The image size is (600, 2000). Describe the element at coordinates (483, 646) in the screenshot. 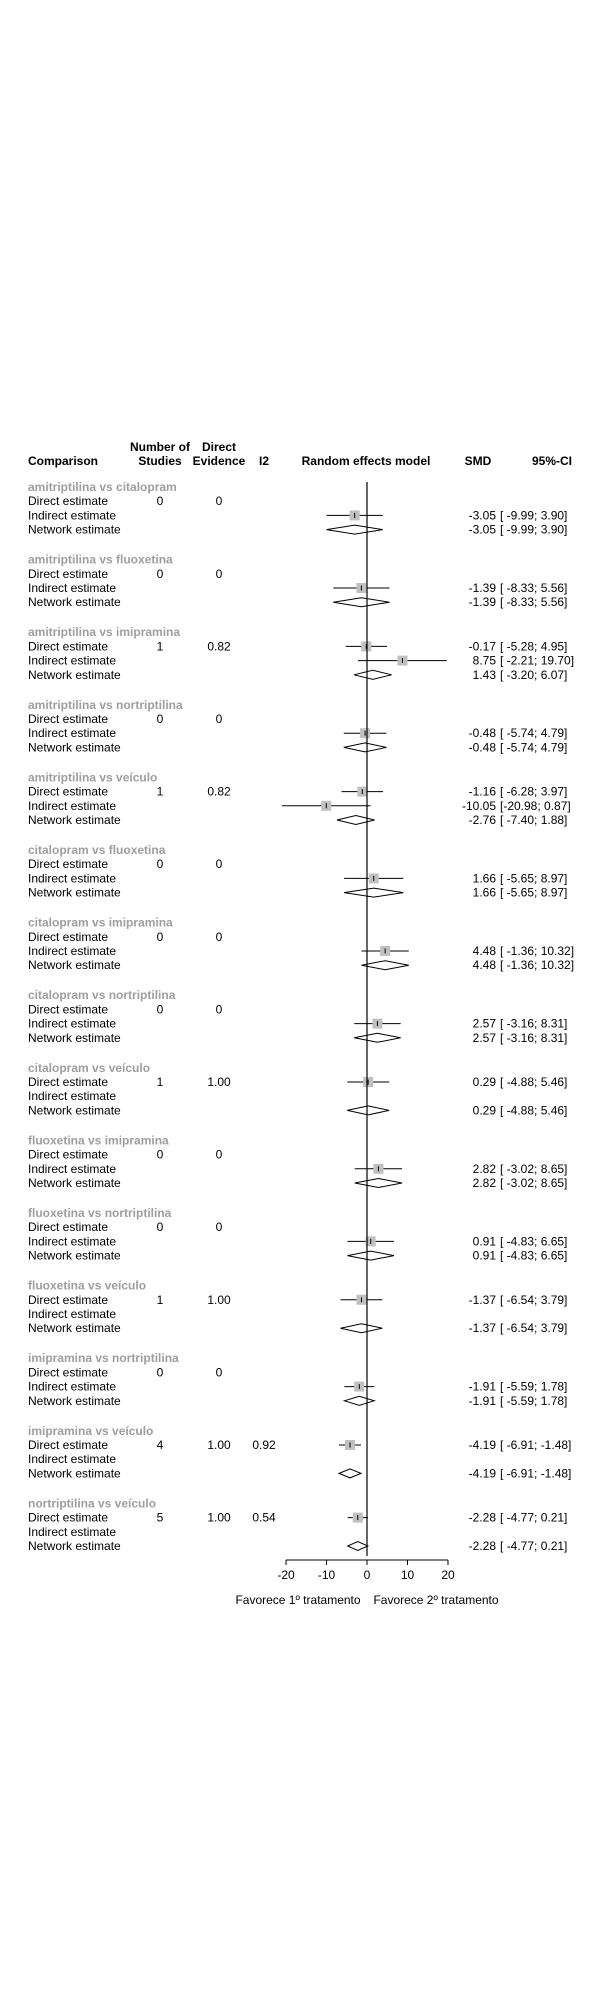

I see `smd-value: -0.17` at that location.